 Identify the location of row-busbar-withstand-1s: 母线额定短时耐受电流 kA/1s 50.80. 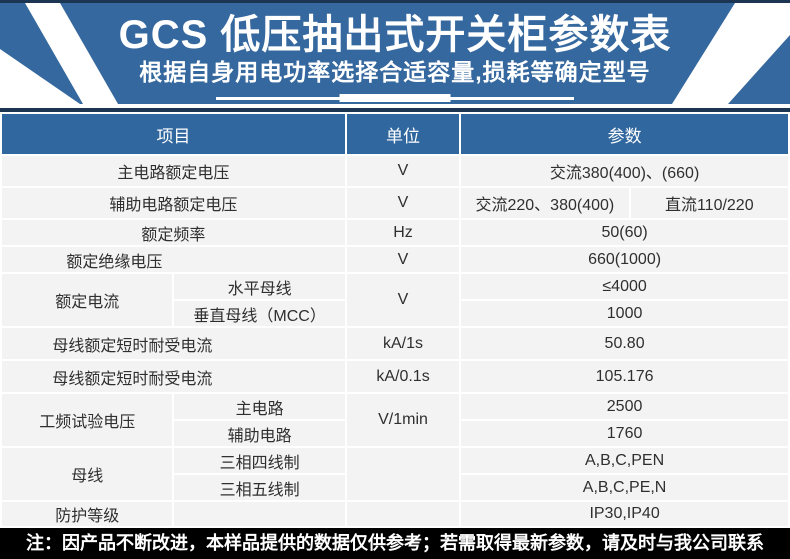
(395, 343).